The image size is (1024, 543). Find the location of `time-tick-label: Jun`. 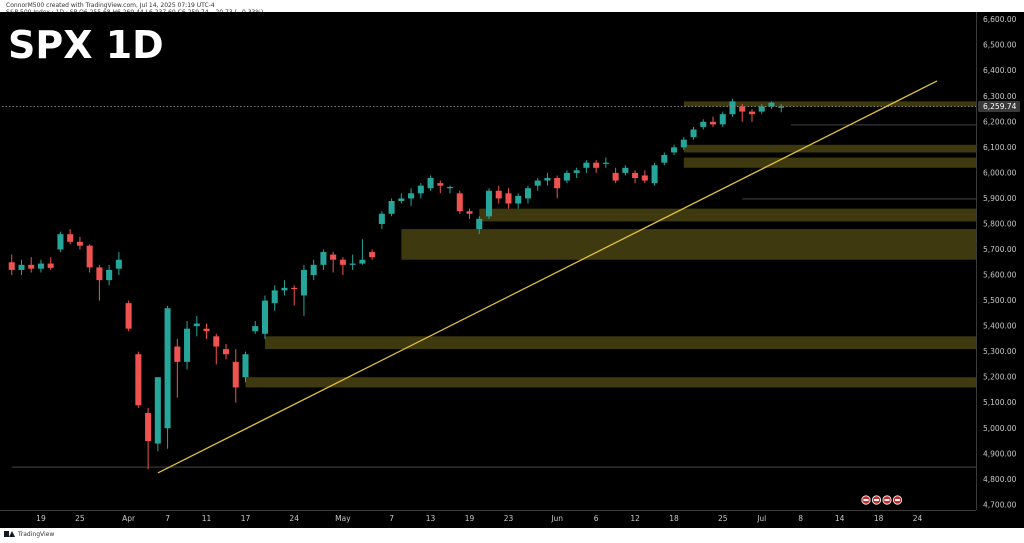

time-tick-label: Jun is located at coordinates (556, 518).